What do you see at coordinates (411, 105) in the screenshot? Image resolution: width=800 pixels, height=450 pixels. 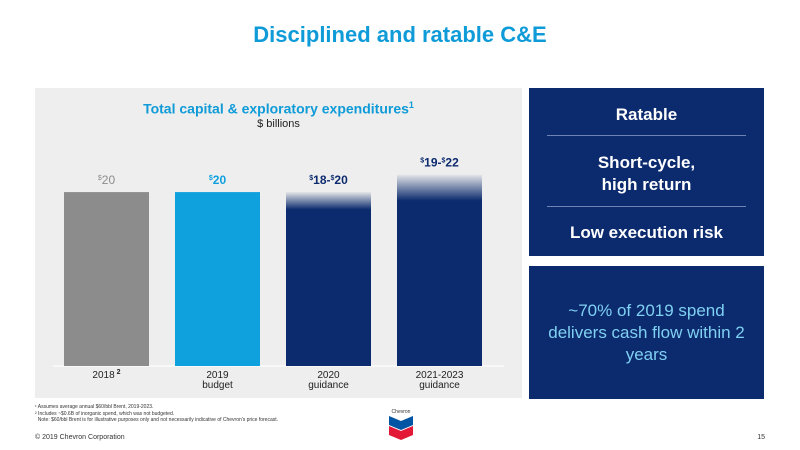 I see `chart-title-superscript: 1` at bounding box center [411, 105].